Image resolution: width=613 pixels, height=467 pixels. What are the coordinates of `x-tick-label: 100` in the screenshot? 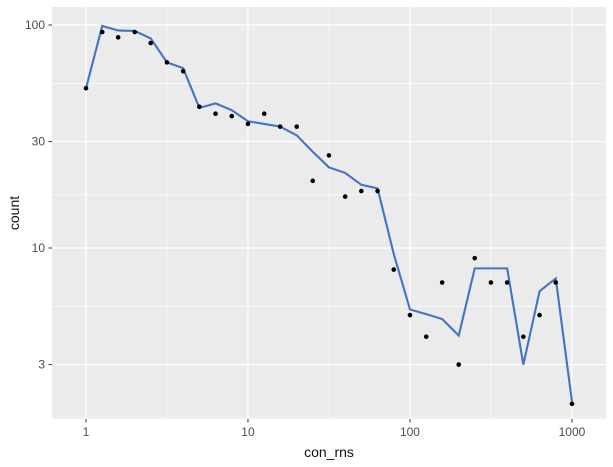 It's located at (410, 432).